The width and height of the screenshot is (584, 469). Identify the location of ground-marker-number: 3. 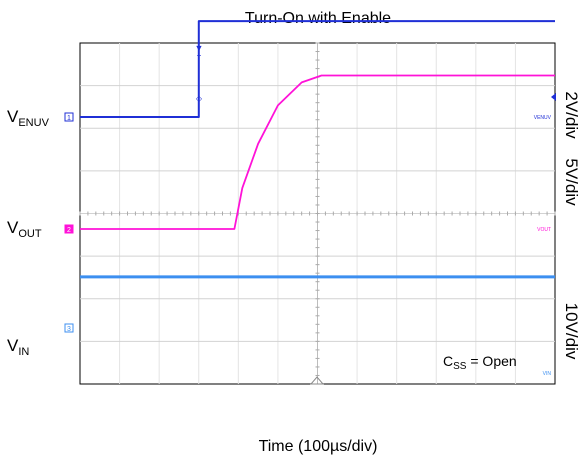
(69, 329).